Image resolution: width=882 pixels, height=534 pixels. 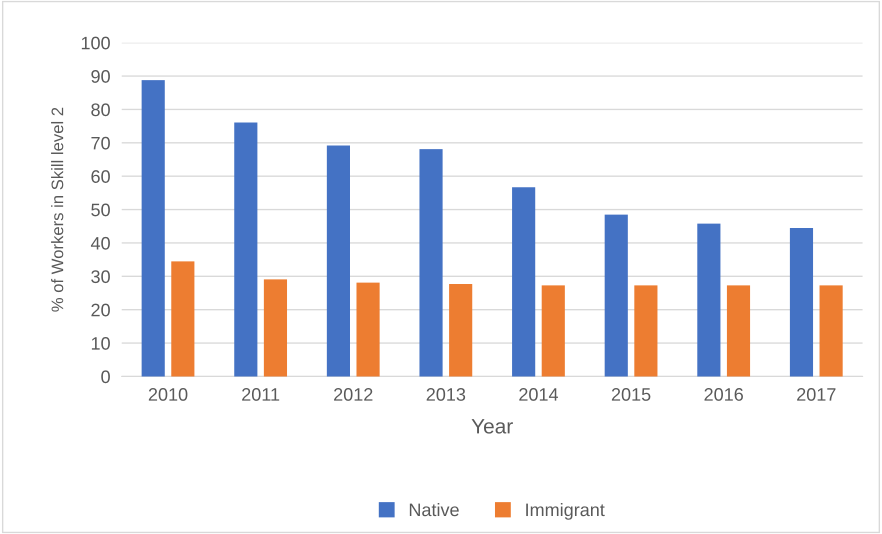 What do you see at coordinates (100, 243) in the screenshot?
I see `y-tick-label: 40` at bounding box center [100, 243].